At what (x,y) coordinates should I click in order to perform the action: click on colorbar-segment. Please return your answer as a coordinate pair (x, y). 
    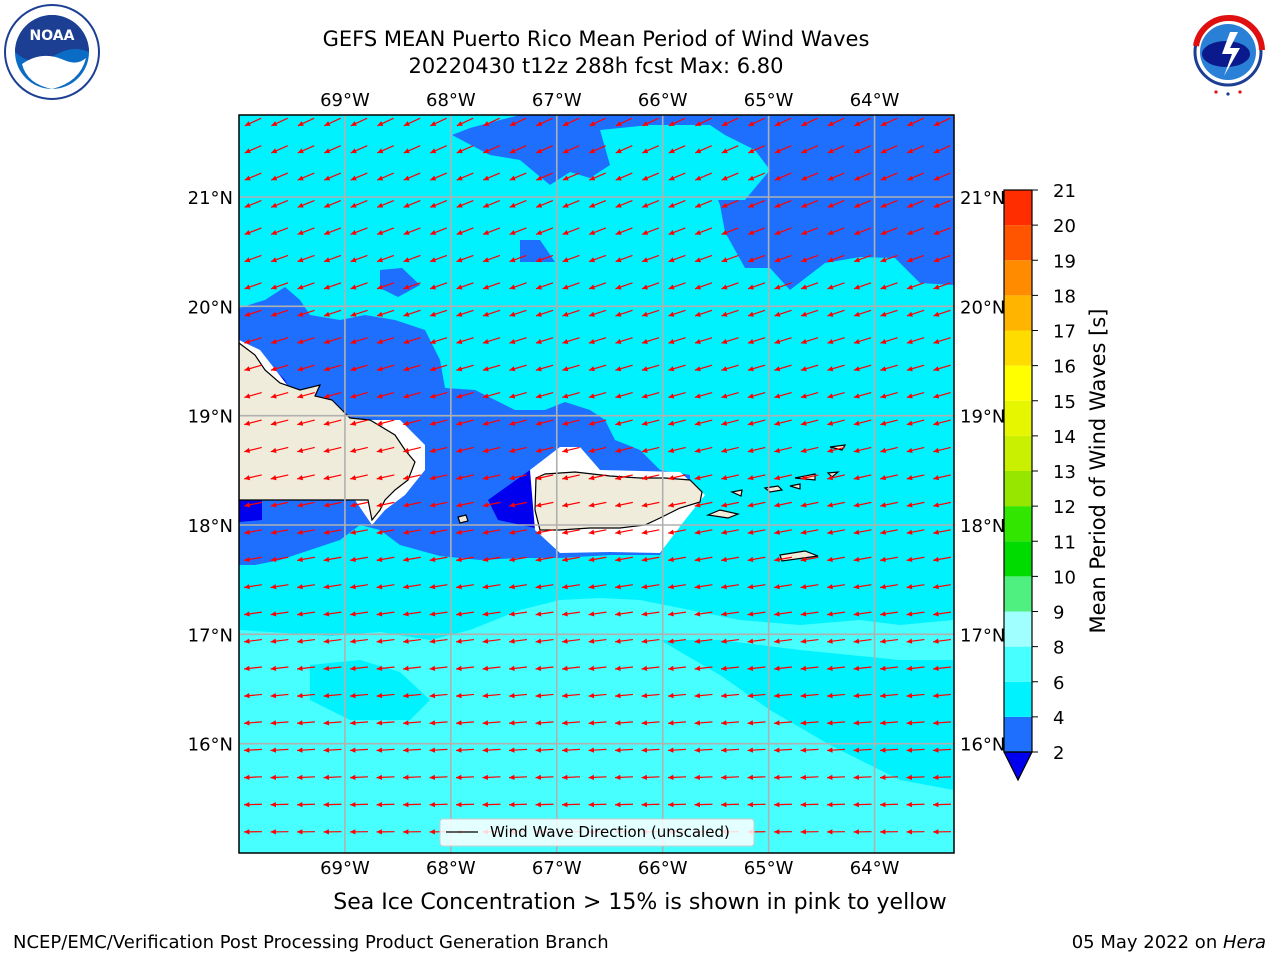
    Looking at the image, I should click on (1018, 418).